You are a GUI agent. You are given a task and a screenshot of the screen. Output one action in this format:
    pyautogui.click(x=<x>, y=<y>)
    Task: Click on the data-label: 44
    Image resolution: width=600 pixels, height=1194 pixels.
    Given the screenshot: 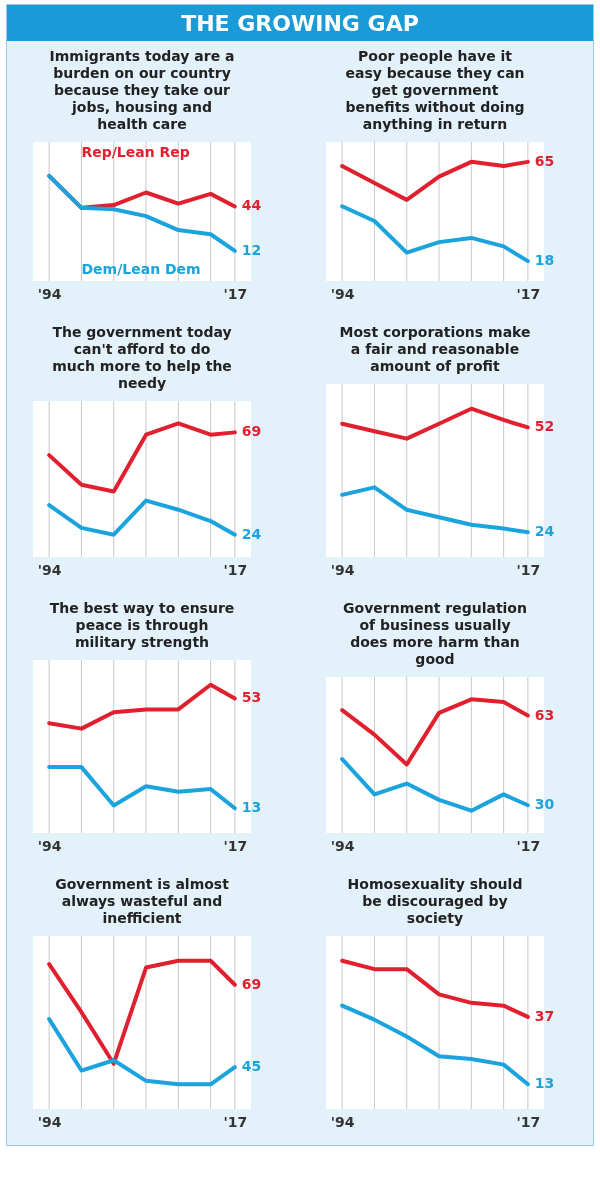 What is the action you would take?
    pyautogui.click(x=251, y=205)
    